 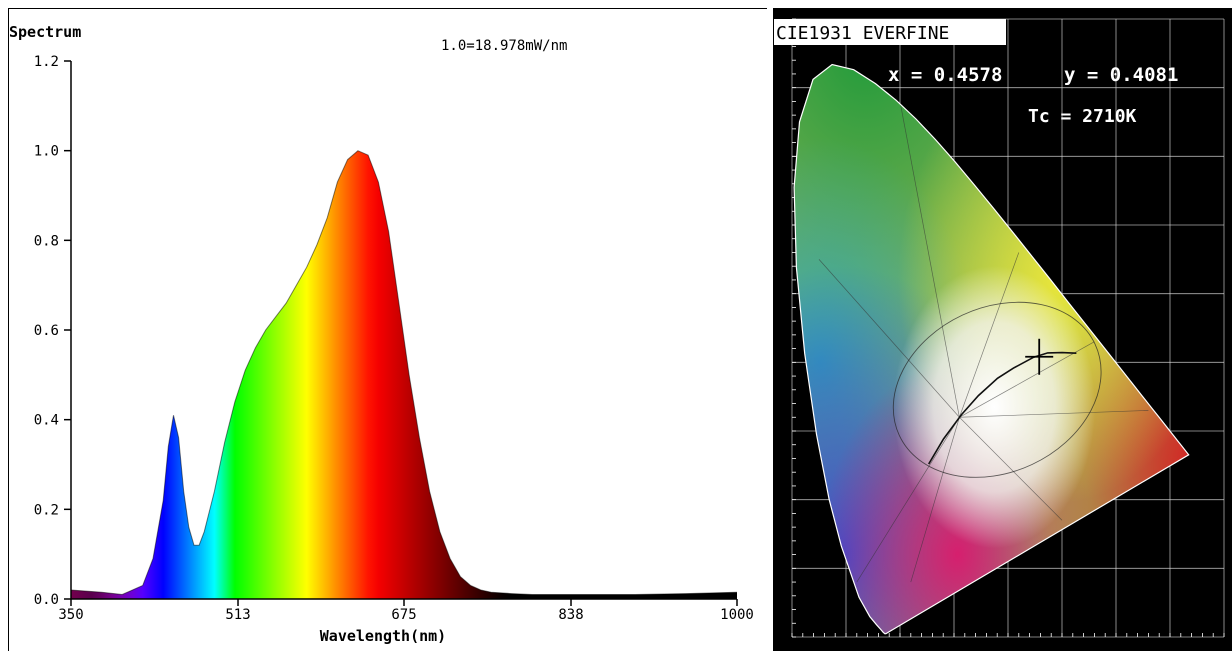 I want to click on spectrum-x-ticks: 350 513 675 838 1000, so click(x=406, y=611).